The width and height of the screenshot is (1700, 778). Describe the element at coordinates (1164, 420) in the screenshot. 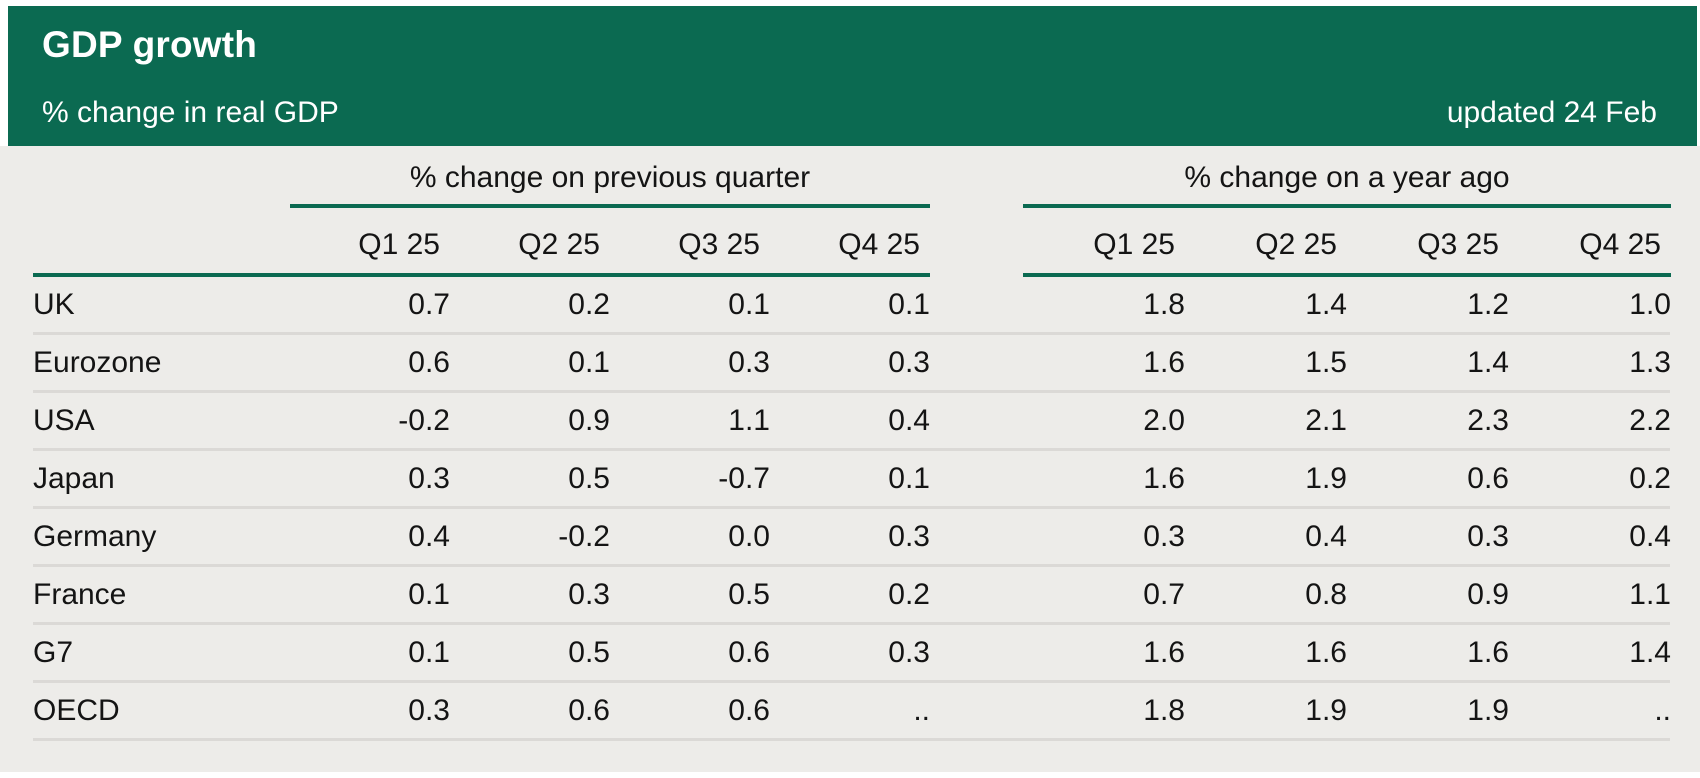

I see `cell-year-q1: 2.0` at that location.